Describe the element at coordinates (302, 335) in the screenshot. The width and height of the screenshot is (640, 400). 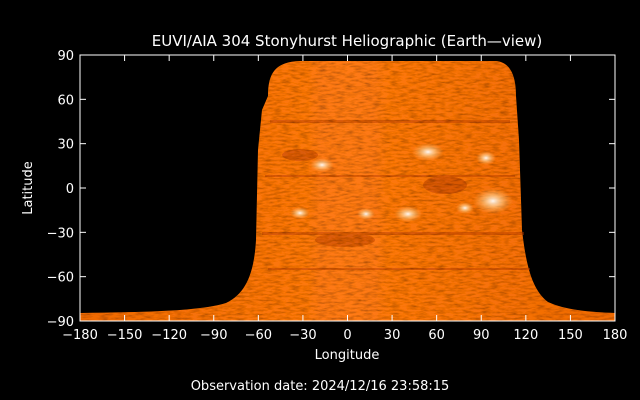
I see `x-tick-label: −30` at that location.